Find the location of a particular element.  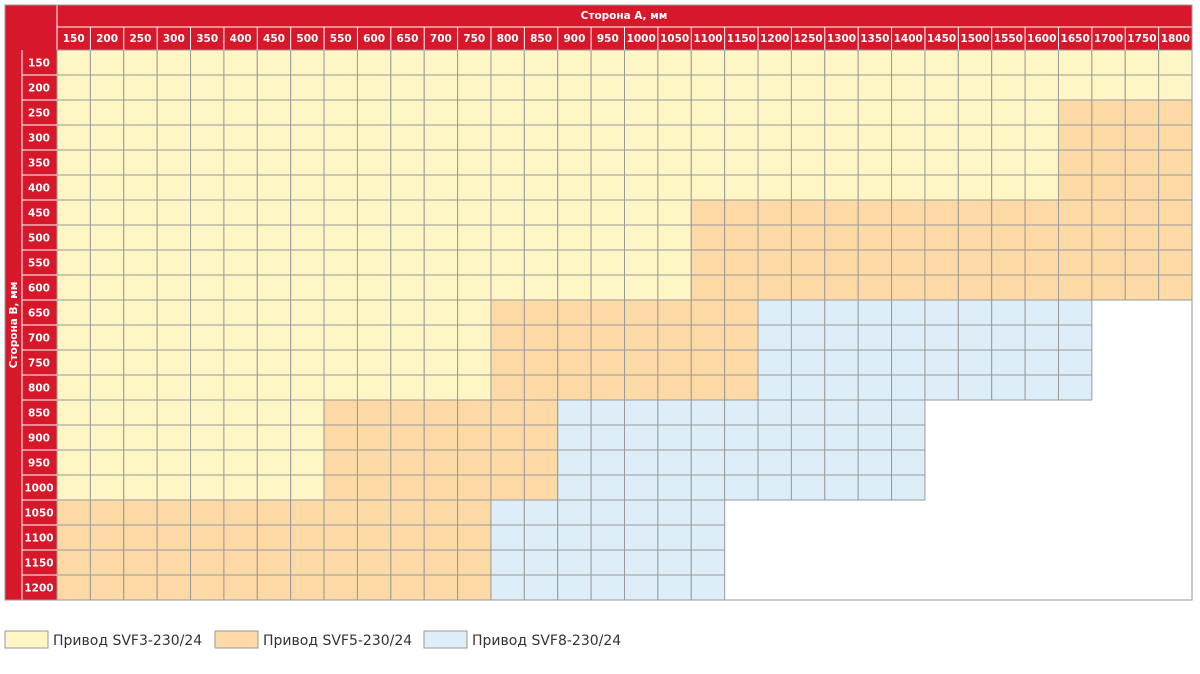

column-label: 650 is located at coordinates (408, 39).